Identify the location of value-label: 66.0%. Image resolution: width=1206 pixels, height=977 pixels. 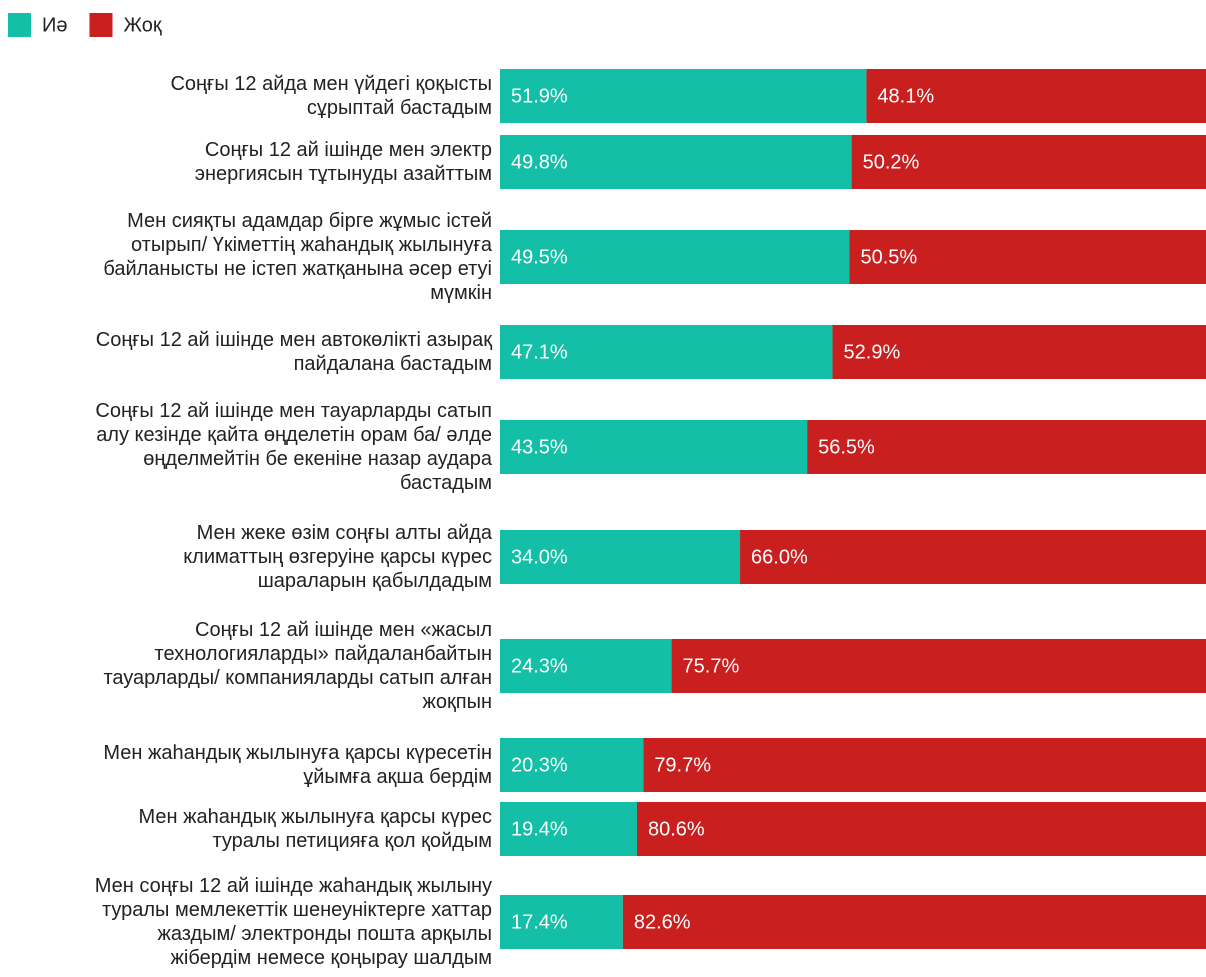
(779, 557).